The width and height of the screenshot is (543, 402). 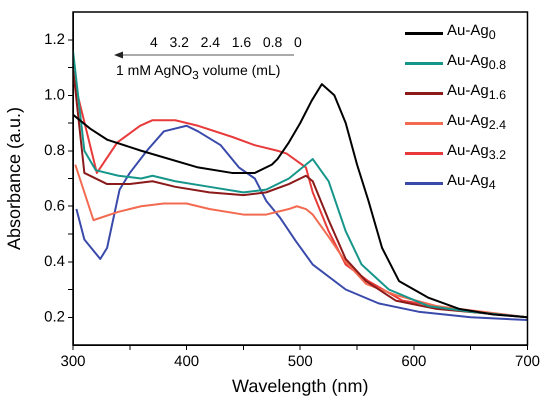 I want to click on x-tick-label: 700, so click(x=527, y=361).